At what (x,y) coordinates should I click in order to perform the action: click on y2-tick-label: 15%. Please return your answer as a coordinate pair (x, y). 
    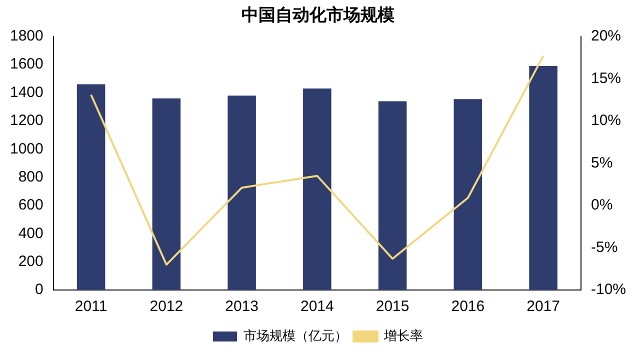
    Looking at the image, I should click on (606, 78).